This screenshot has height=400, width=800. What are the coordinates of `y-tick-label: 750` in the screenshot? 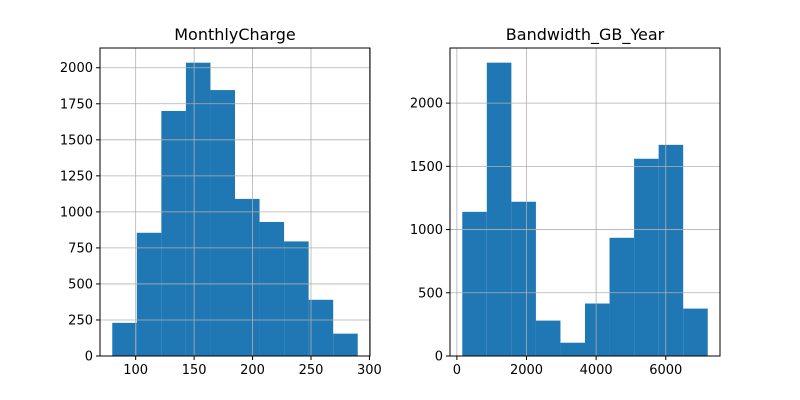 It's located at (80, 248).